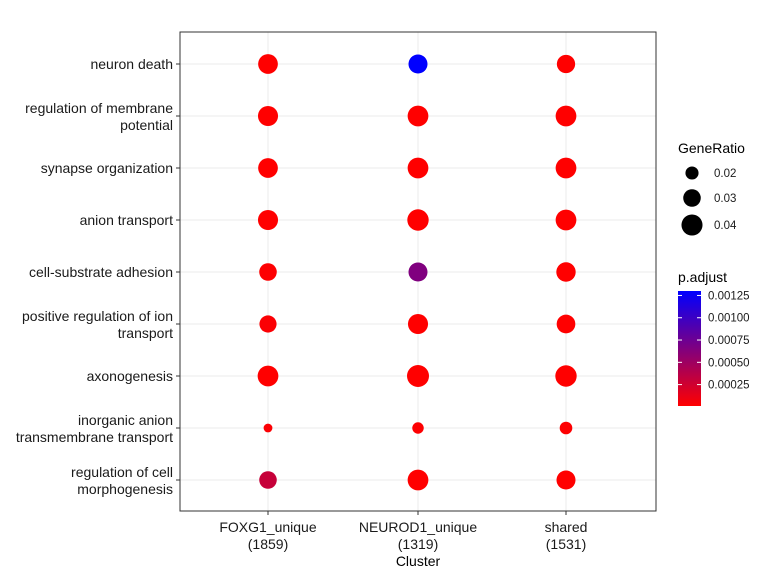 The height and width of the screenshot is (576, 768). Describe the element at coordinates (566, 527) in the screenshot. I see `x-tick-label: shared` at that location.